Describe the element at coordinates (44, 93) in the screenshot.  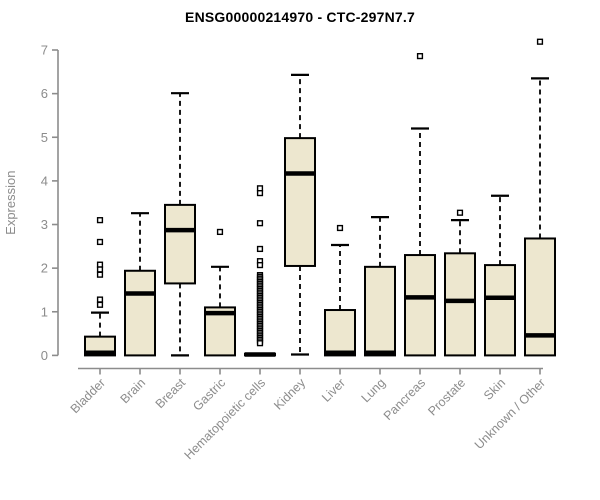
I see `y-tick-label: 6` at that location.